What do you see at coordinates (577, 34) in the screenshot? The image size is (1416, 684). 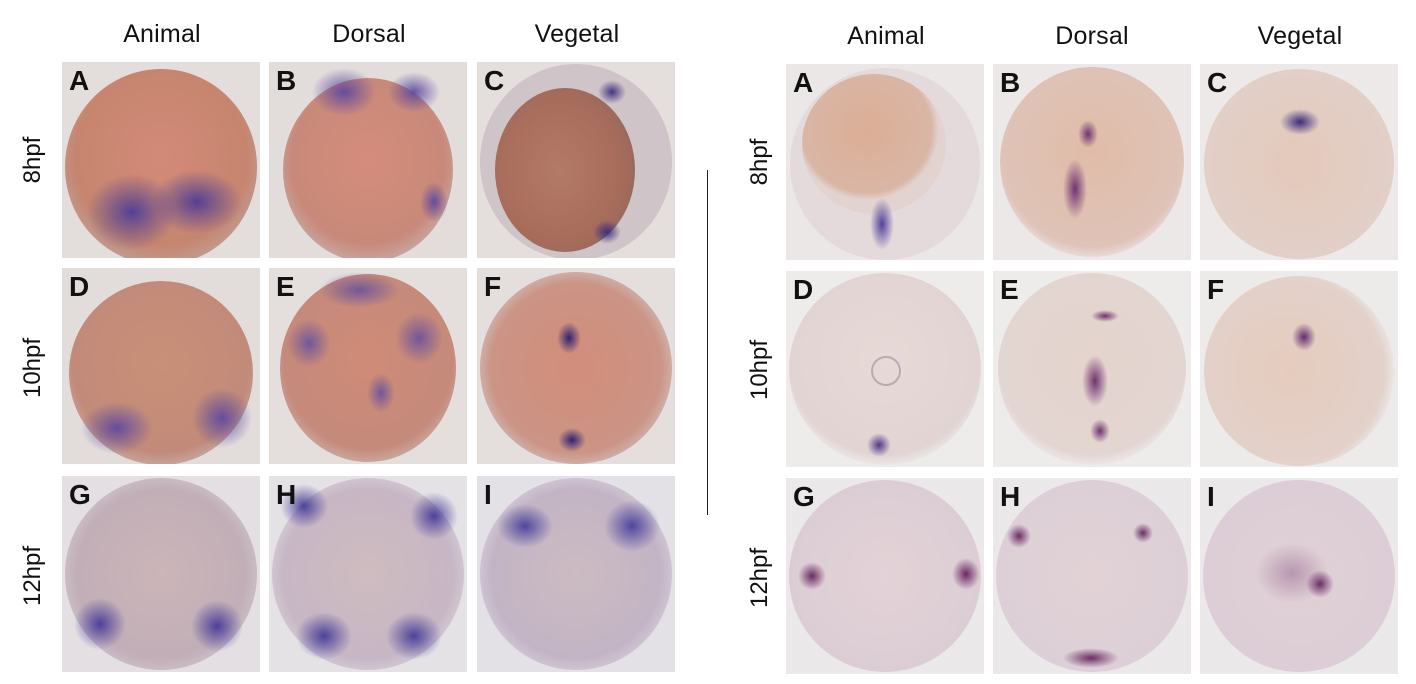 I see `left-col-head-vegetal: Vegetal` at bounding box center [577, 34].